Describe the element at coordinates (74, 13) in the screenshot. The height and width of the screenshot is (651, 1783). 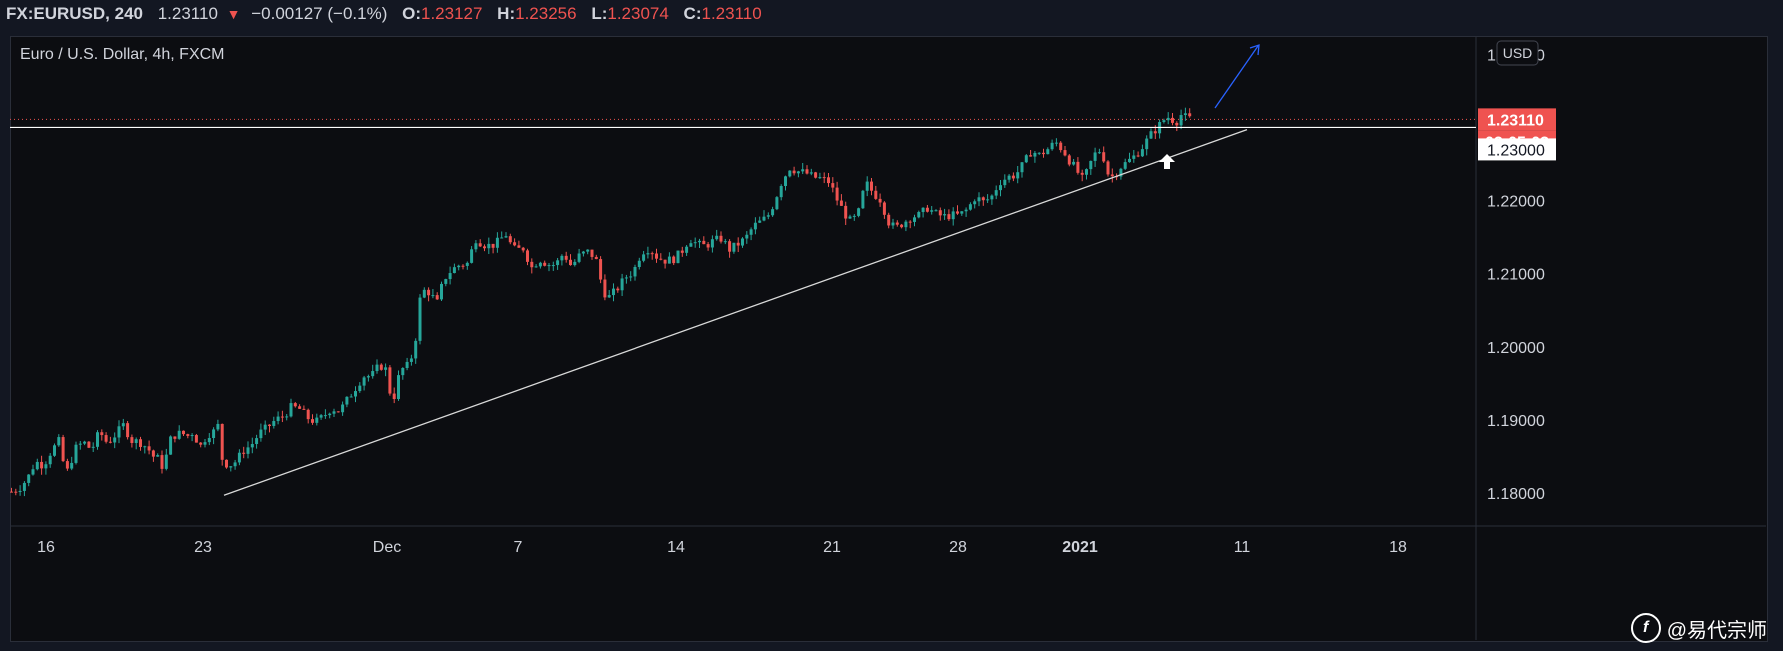
I see `symbol-label: FX:EURUSD, 240` at that location.